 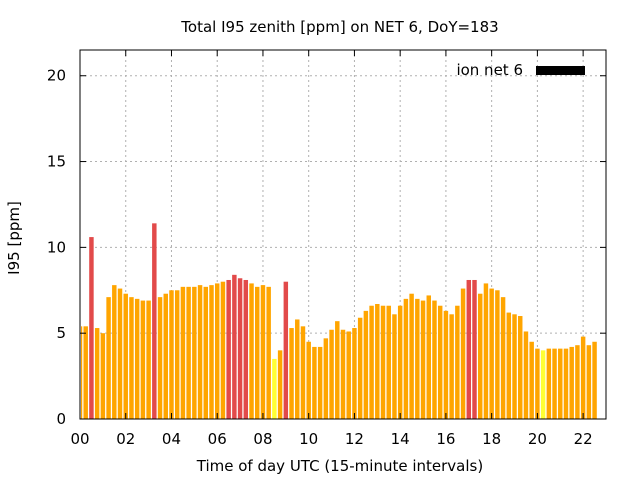 I want to click on y-tick-label: 0, so click(x=61, y=419).